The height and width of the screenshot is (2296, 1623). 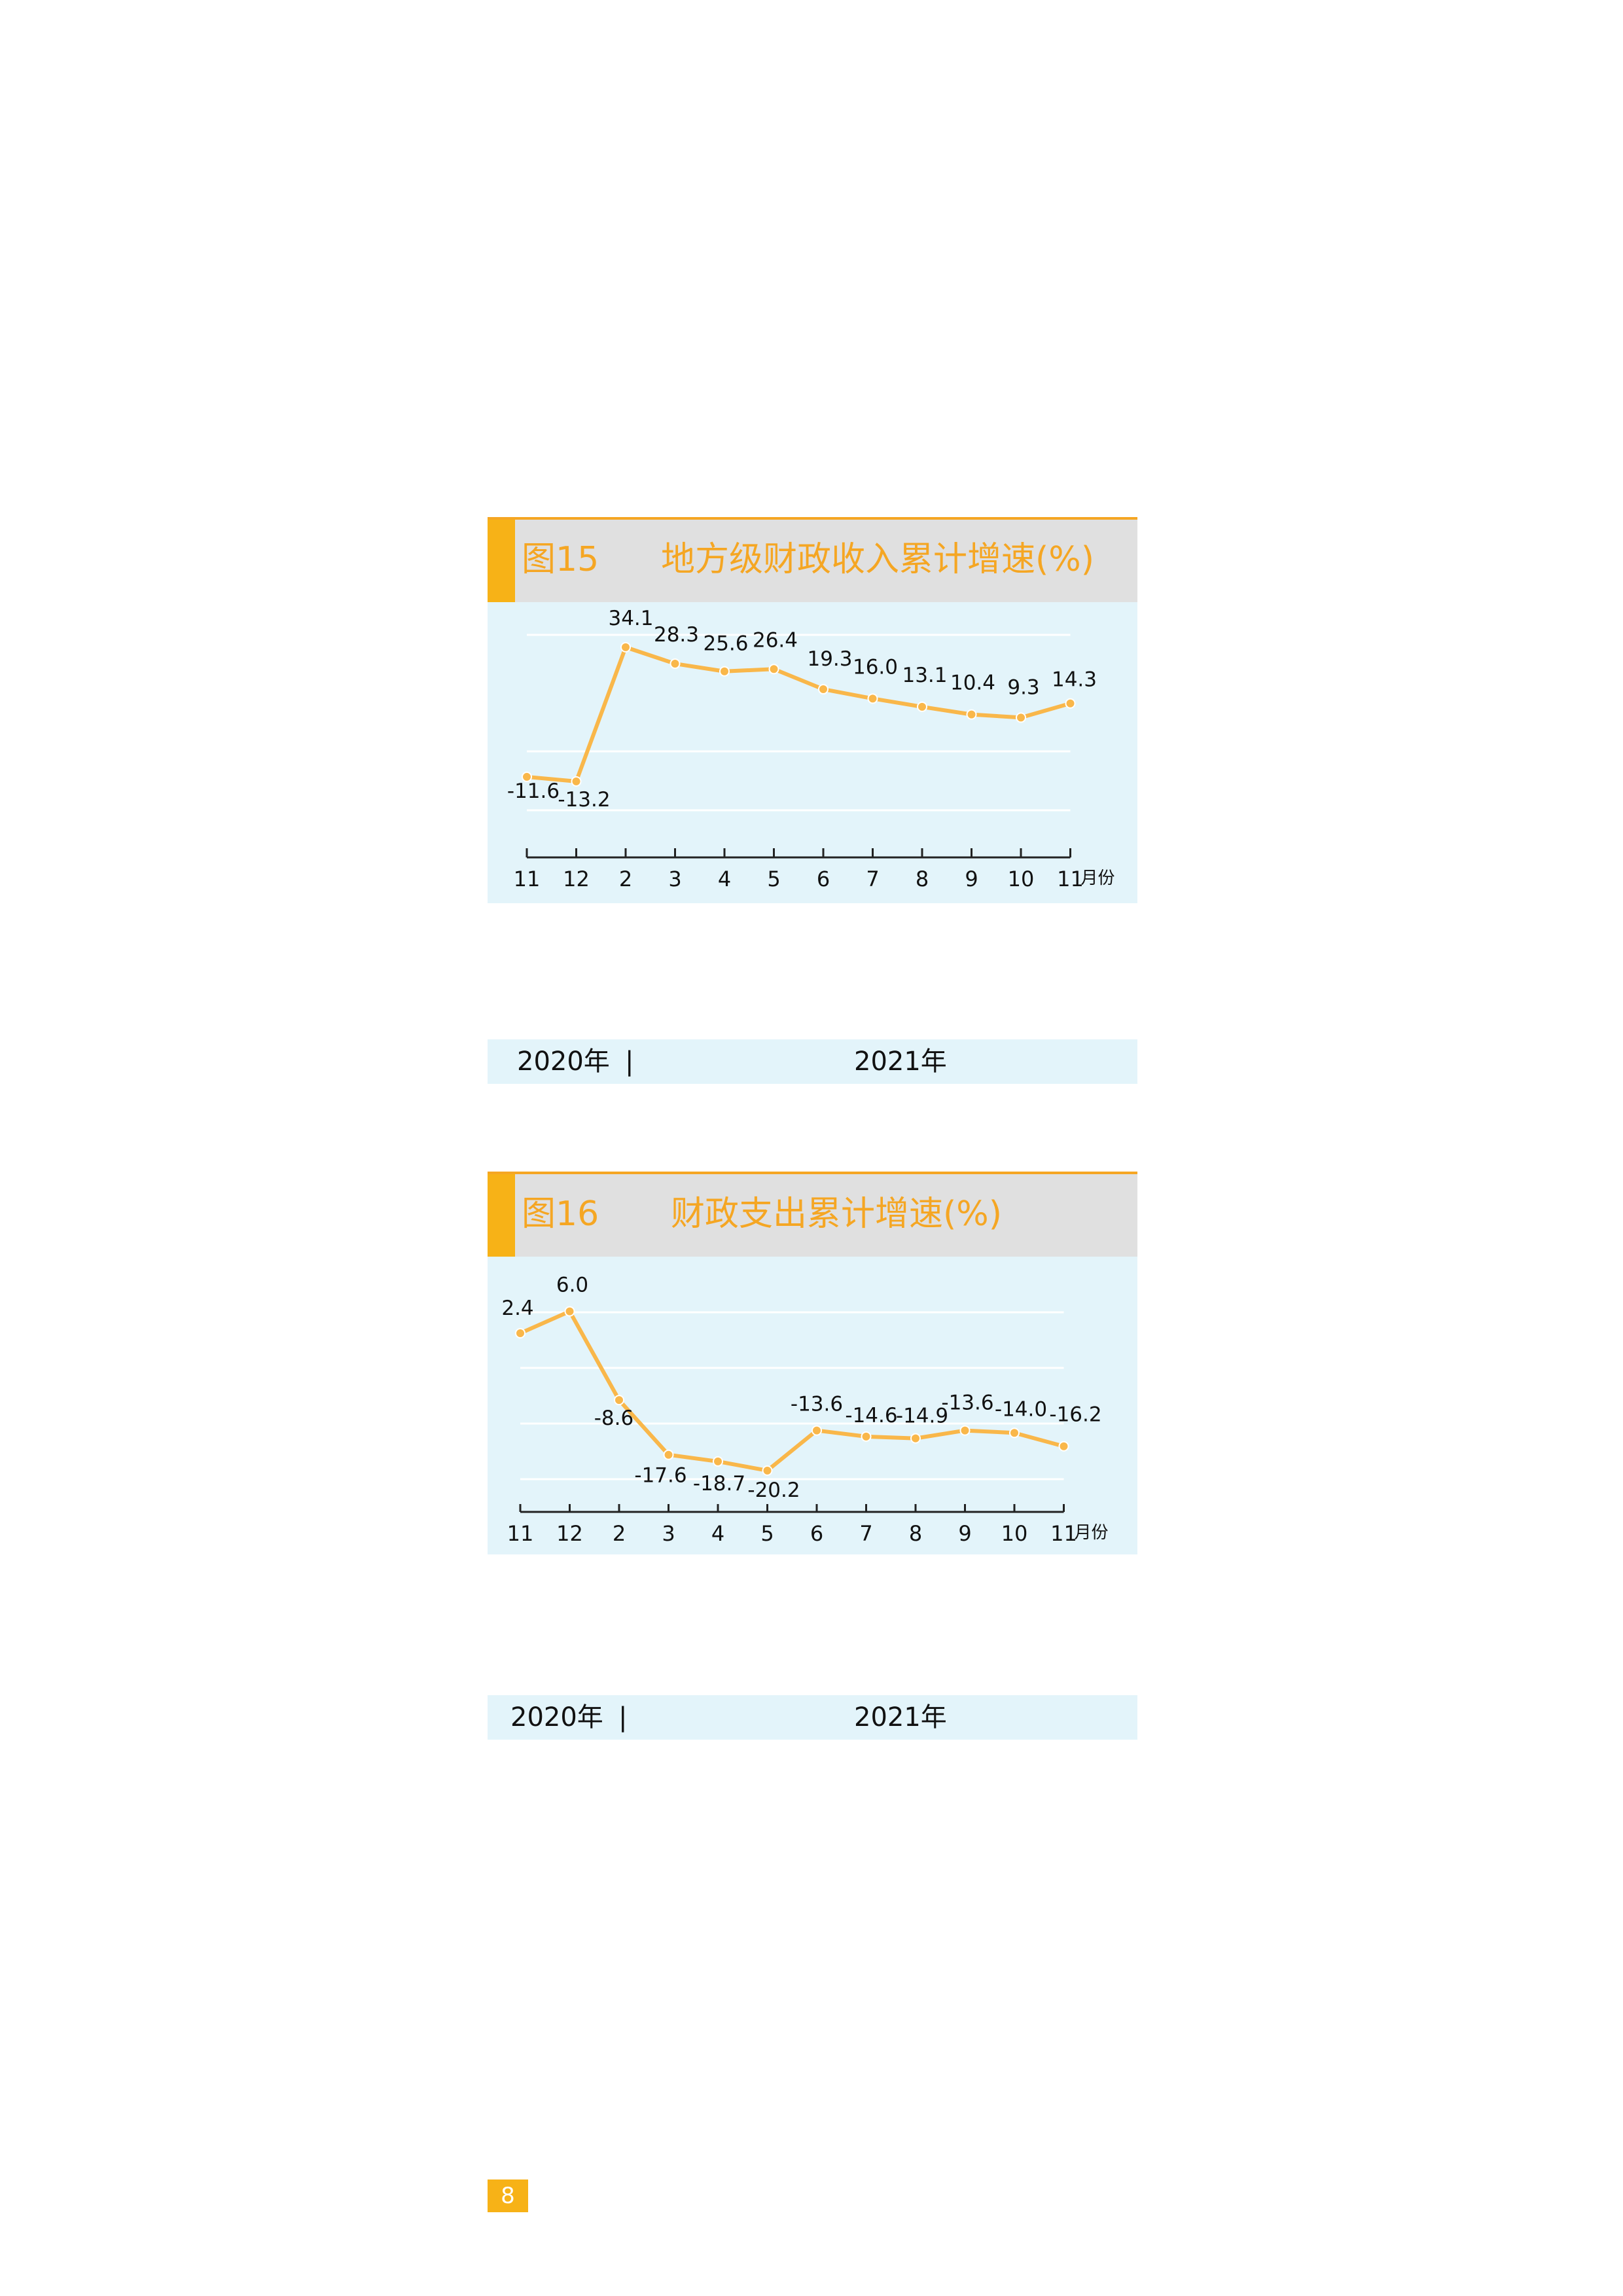 What do you see at coordinates (533, 791) in the screenshot?
I see `data-label: -11.6` at bounding box center [533, 791].